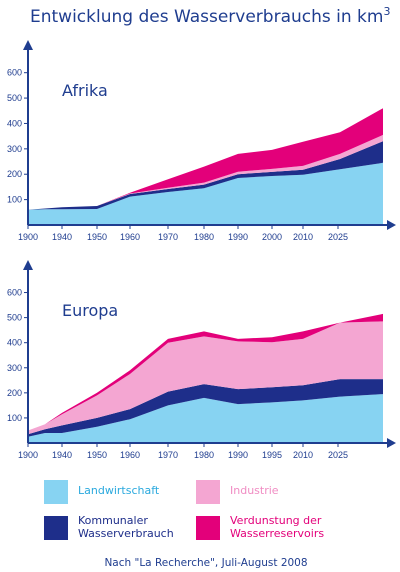  What do you see at coordinates (205, 563) in the screenshot?
I see `source-note: Nach "La Recherche", Juli-August 2008` at bounding box center [205, 563].